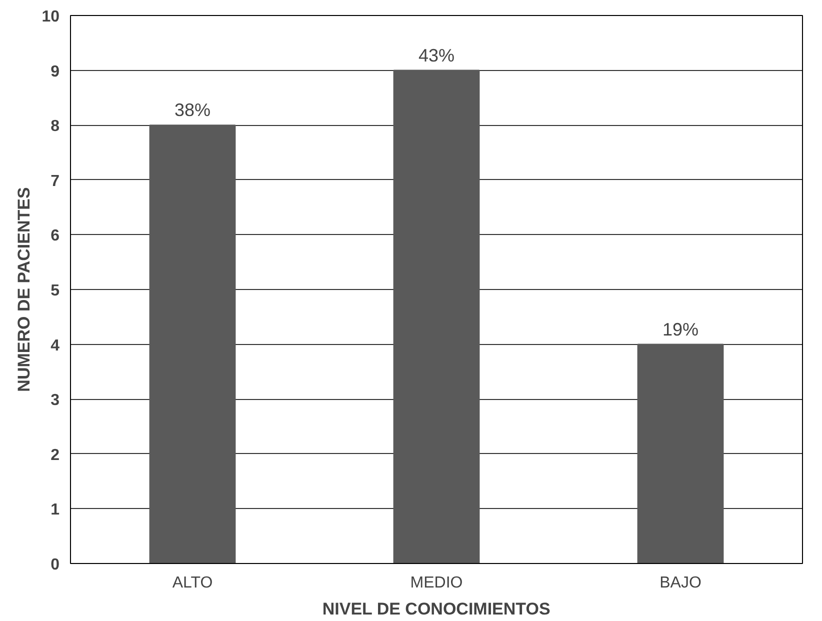 The image size is (822, 621). I want to click on x-axis-title: NIVEL DE CONOCIMIENTOS, so click(436, 609).